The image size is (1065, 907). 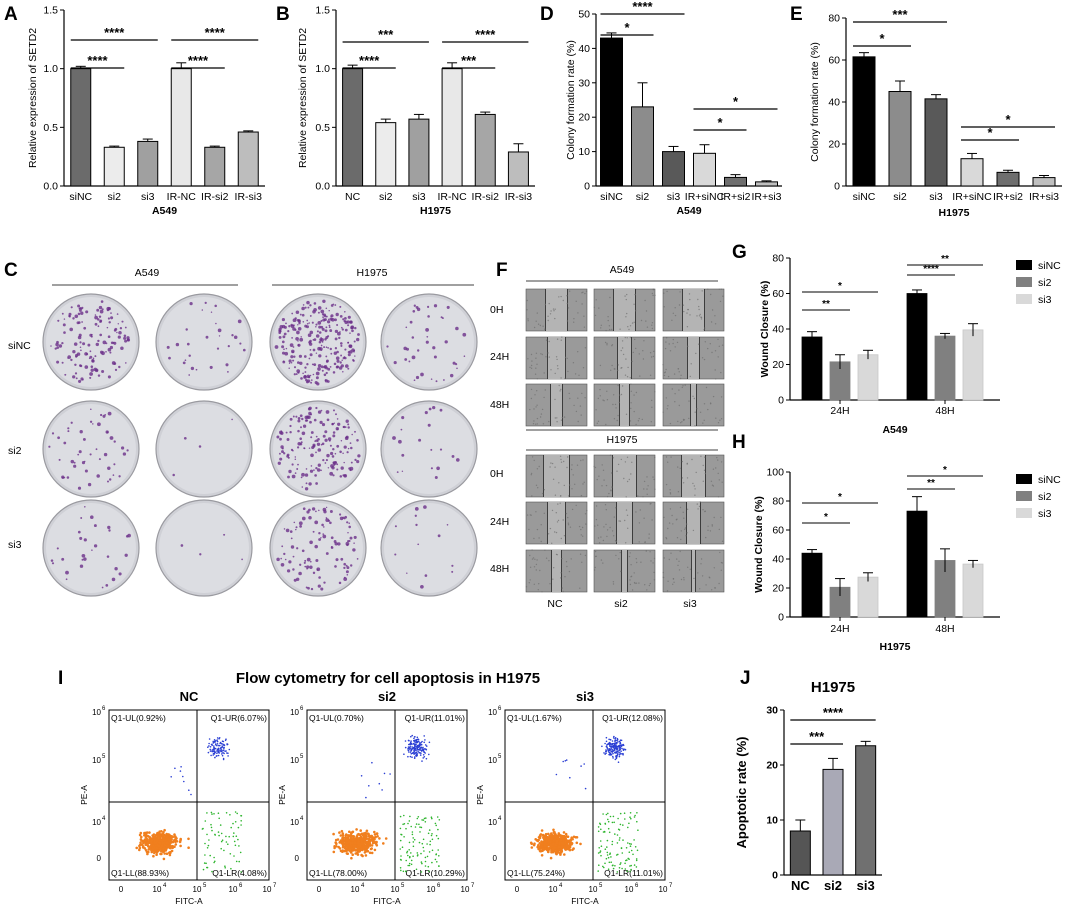 What do you see at coordinates (97, 60) in the screenshot?
I see `chart-a-sig-label: ****` at bounding box center [97, 60].